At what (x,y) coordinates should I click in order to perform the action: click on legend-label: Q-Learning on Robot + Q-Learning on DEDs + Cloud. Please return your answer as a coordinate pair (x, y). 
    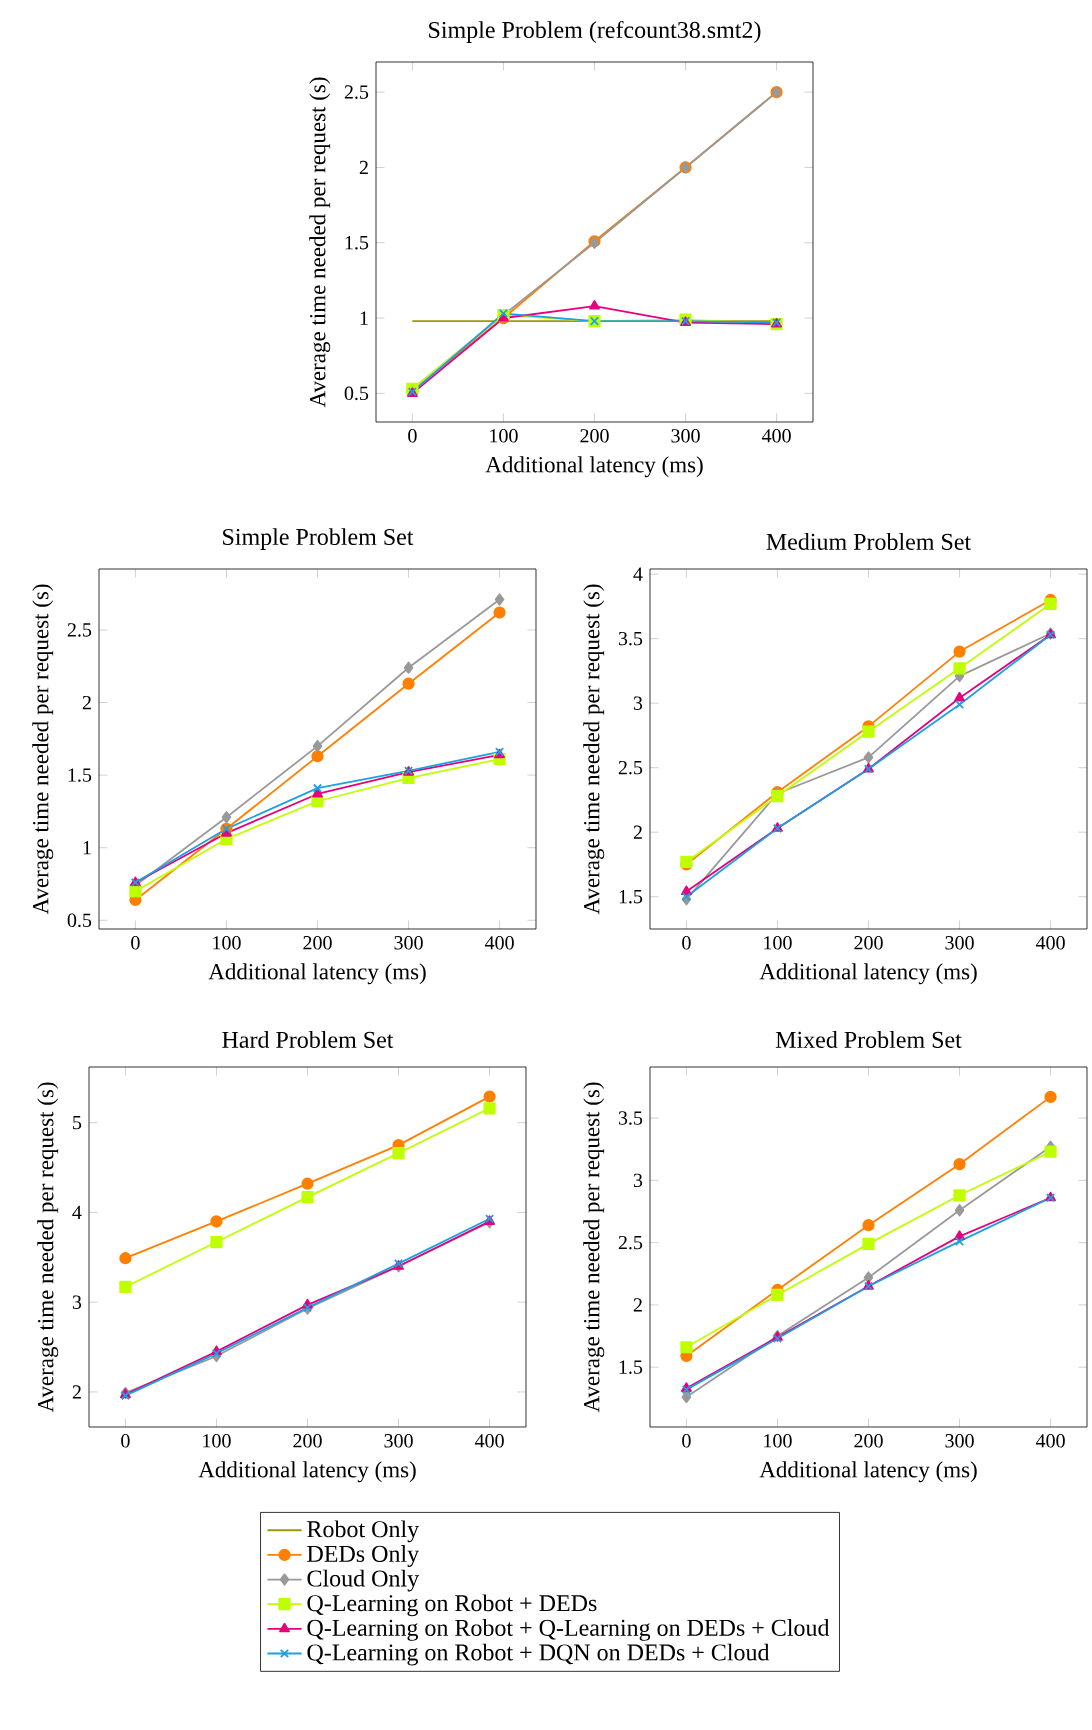
    Looking at the image, I should click on (568, 1630).